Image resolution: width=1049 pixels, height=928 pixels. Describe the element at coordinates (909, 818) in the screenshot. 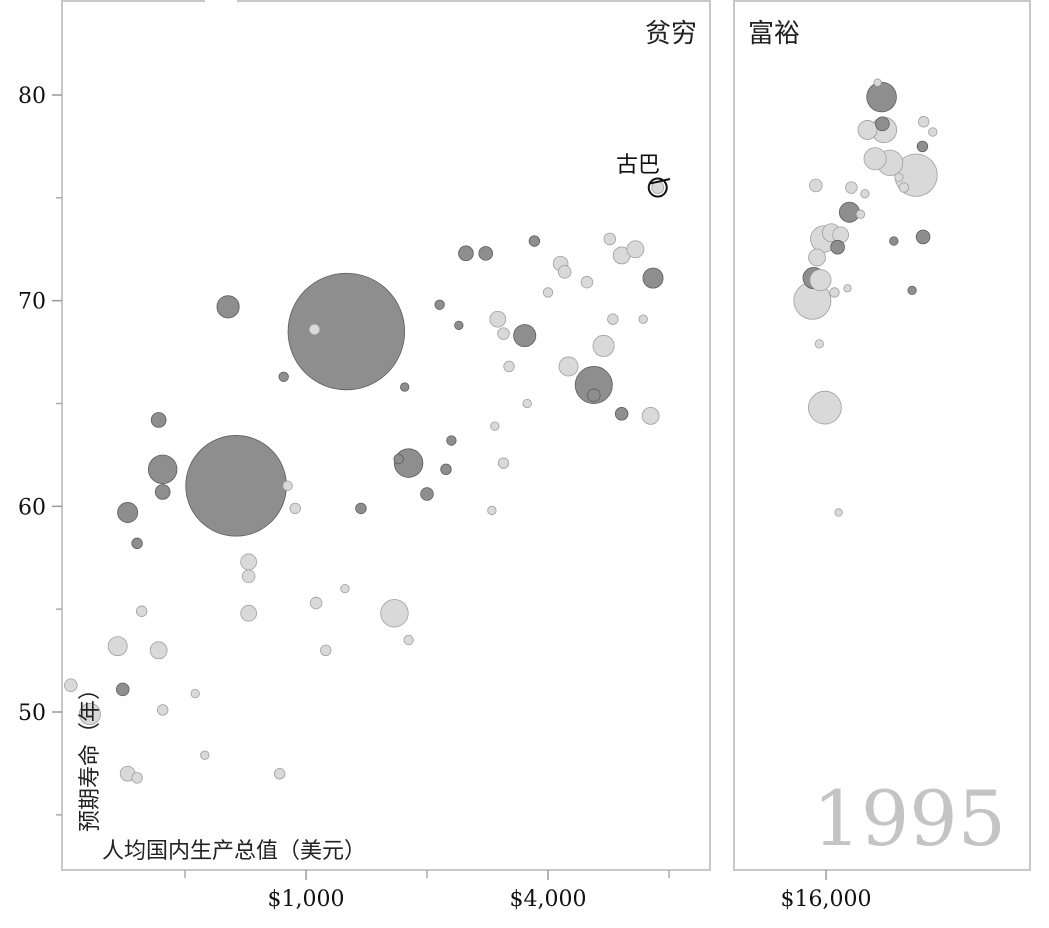

I see `year-label: 1995` at that location.